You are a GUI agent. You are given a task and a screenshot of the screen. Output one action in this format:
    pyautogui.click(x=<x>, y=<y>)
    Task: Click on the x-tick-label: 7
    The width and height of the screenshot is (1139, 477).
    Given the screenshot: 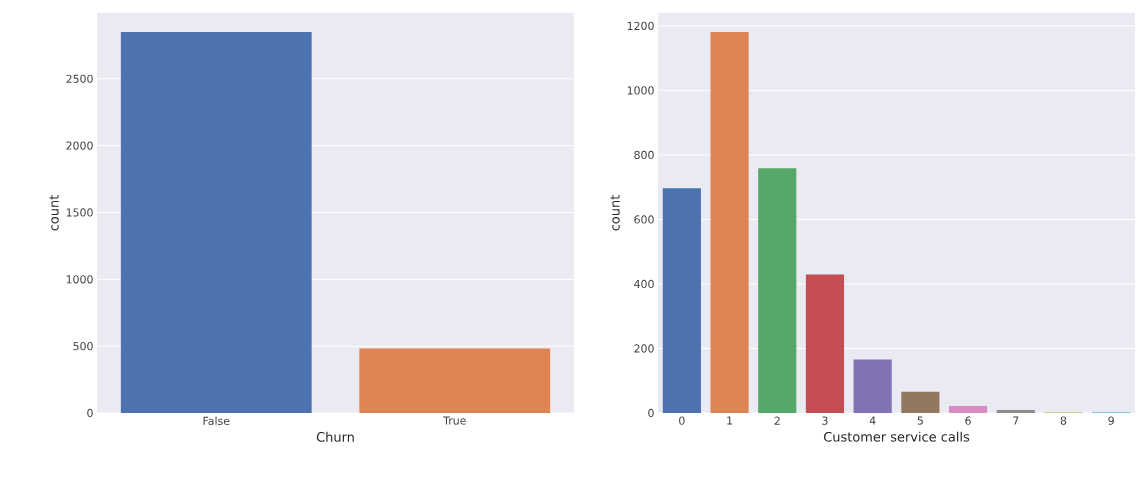 What is the action you would take?
    pyautogui.click(x=1016, y=420)
    